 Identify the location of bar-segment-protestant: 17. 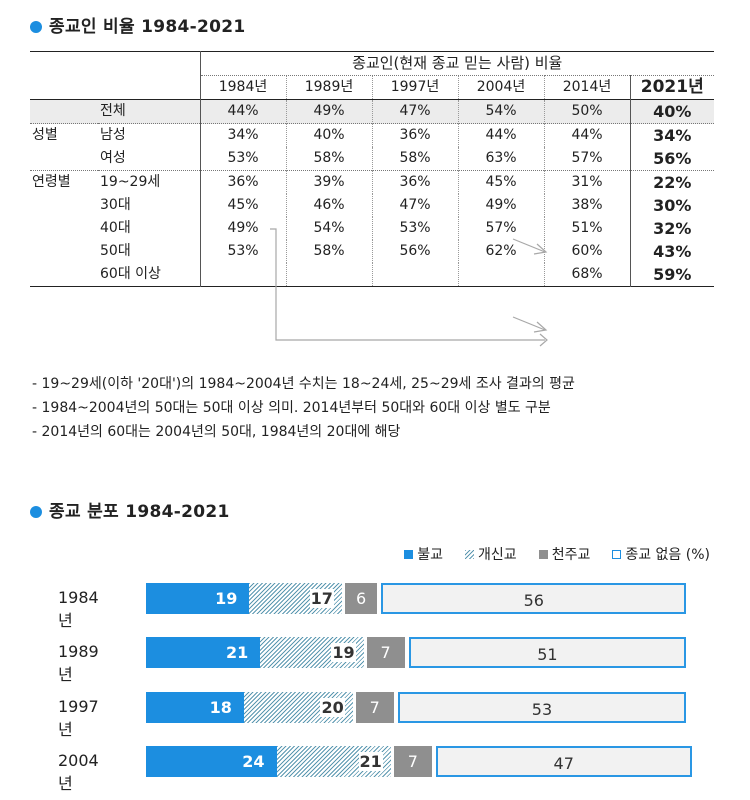
(295, 598).